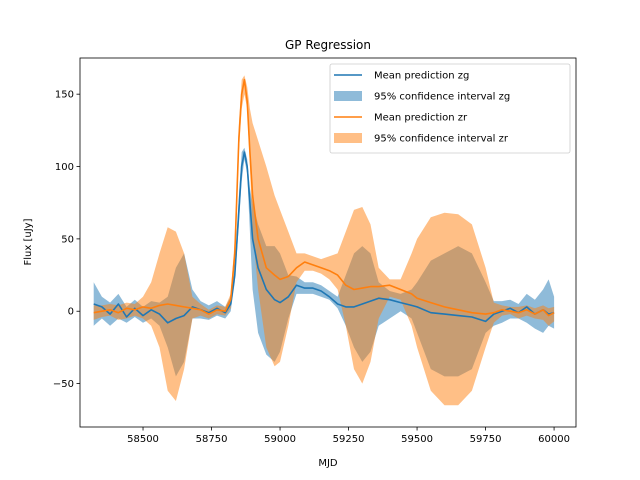 The width and height of the screenshot is (640, 480). What do you see at coordinates (417, 439) in the screenshot?
I see `x-tick-label: 59500` at bounding box center [417, 439].